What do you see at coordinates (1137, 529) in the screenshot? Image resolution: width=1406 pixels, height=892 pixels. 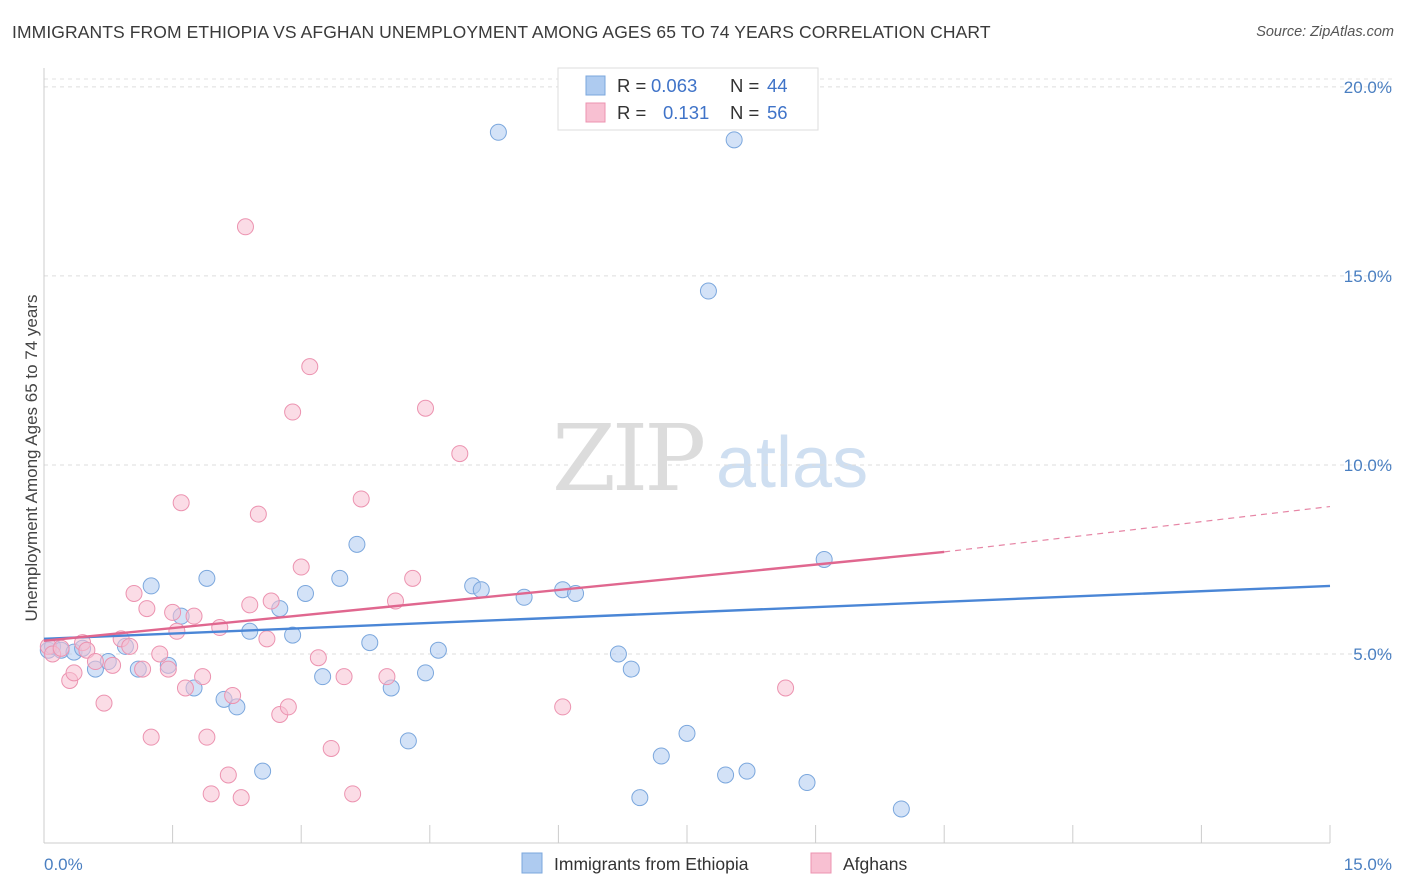 I see `trend-line-afghans-dashed` at bounding box center [1137, 529].